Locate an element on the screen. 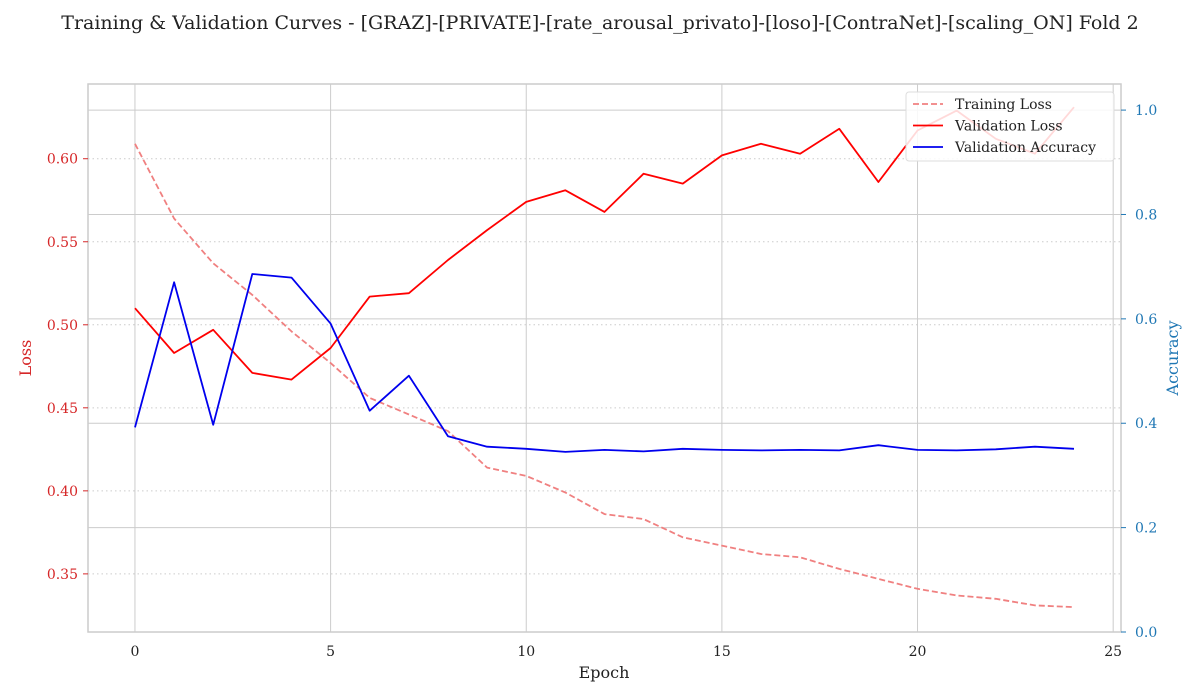 This screenshot has width=1200, height=700. x-tick-label: 0 is located at coordinates (134, 652).